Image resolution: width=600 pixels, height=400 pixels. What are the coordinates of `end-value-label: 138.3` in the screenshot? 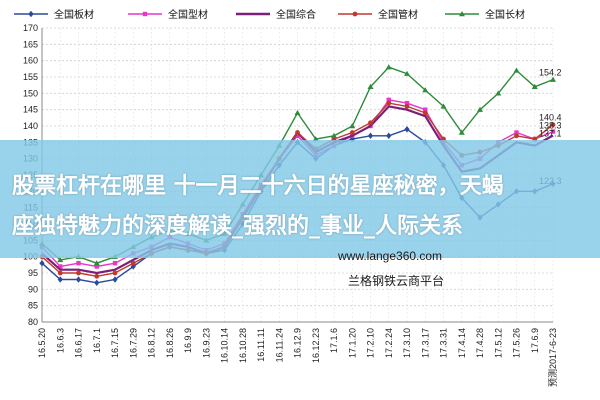 It's located at (550, 126).